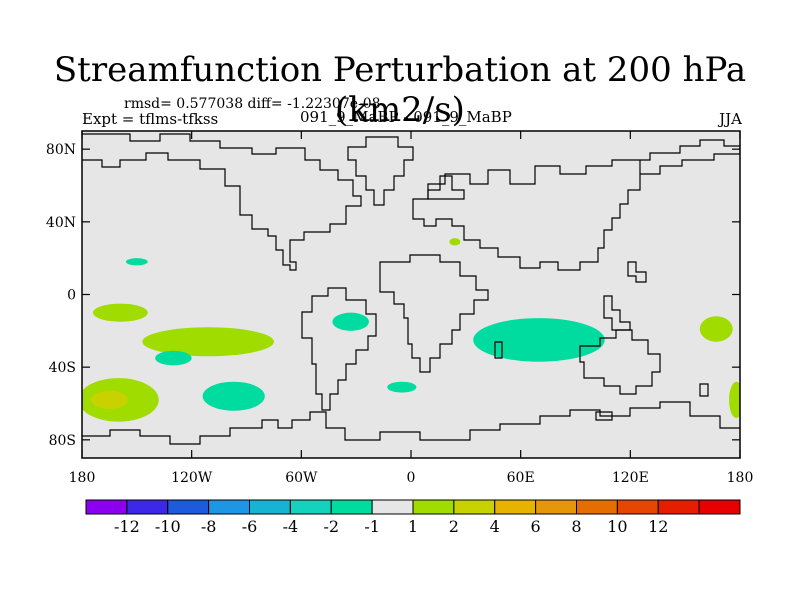 This screenshot has width=800, height=600. What do you see at coordinates (576, 205) in the screenshot?
I see `coastline-eurasia` at bounding box center [576, 205].